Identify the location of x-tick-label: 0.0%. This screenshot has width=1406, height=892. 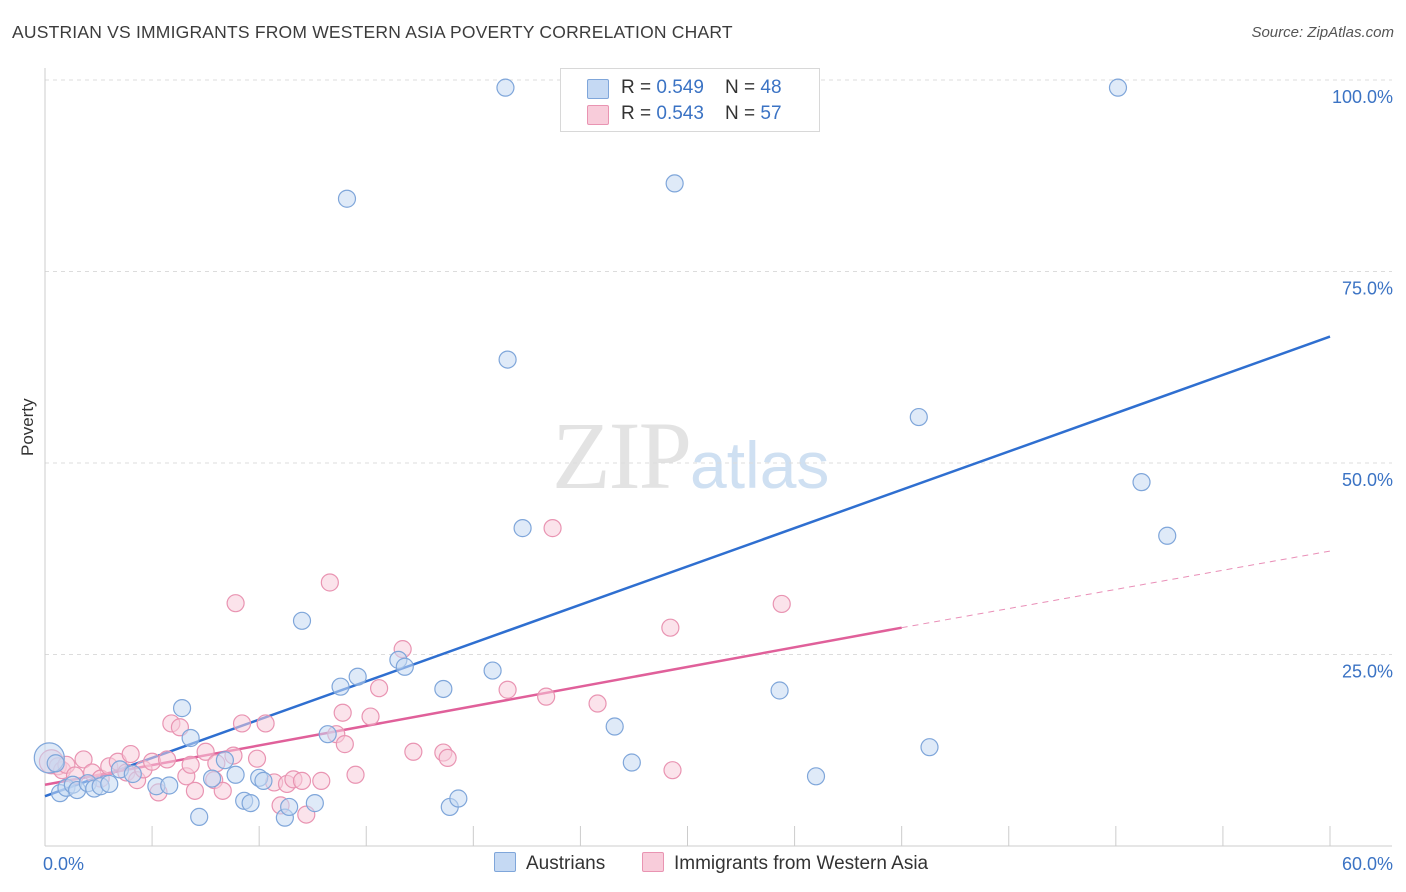
(63, 864).